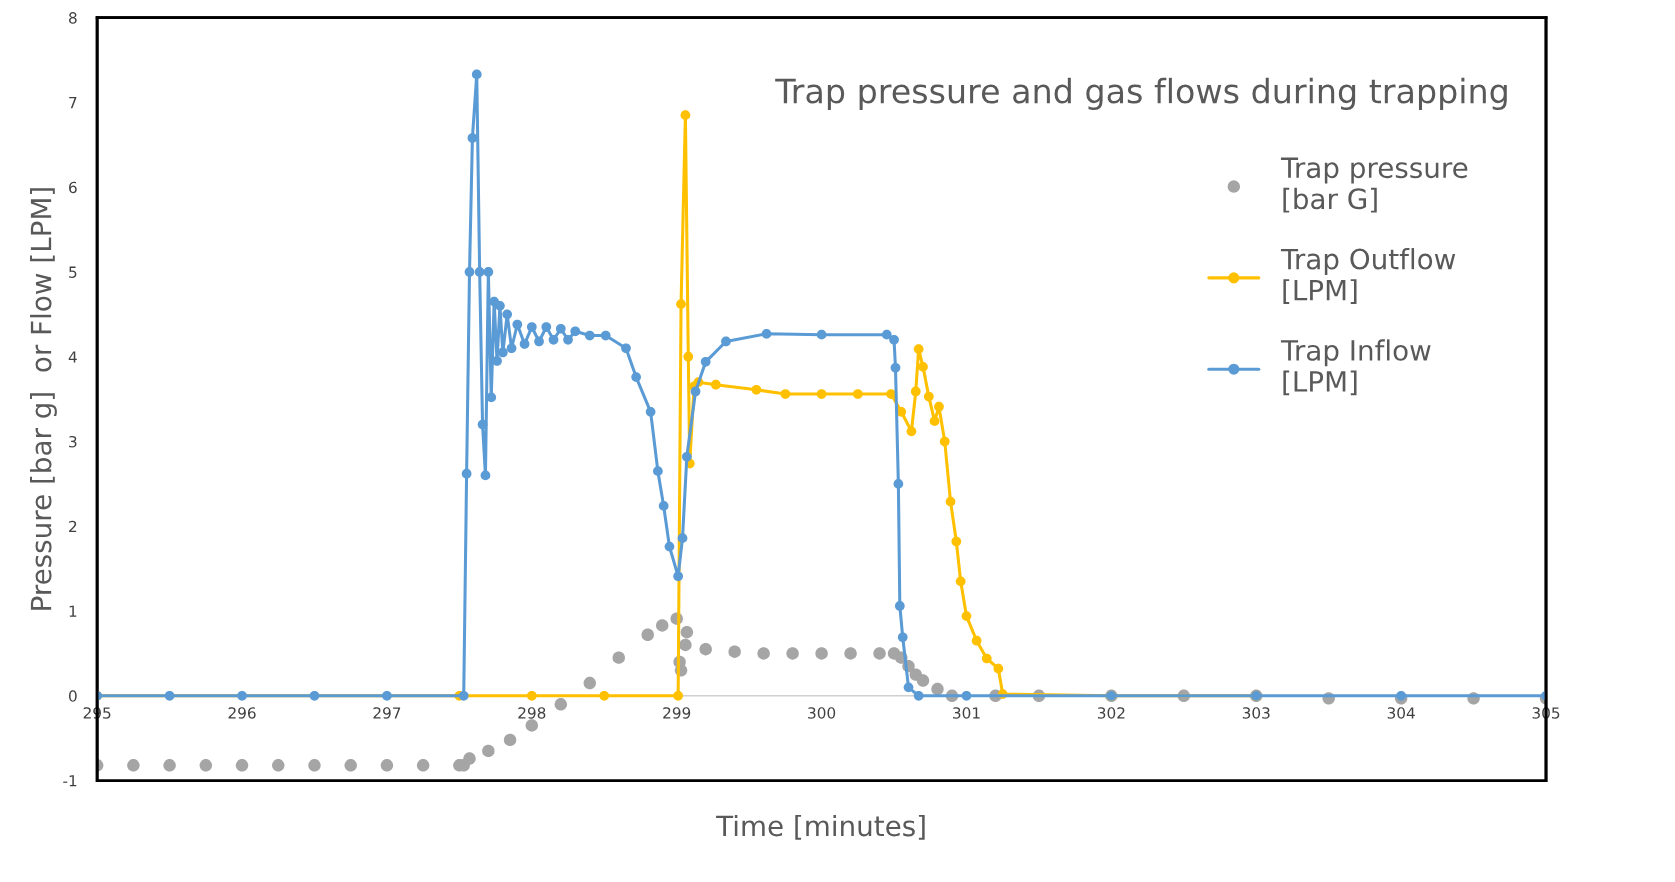 The image size is (1675, 882). Describe the element at coordinates (822, 713) in the screenshot. I see `x-tick-label: 300` at that location.